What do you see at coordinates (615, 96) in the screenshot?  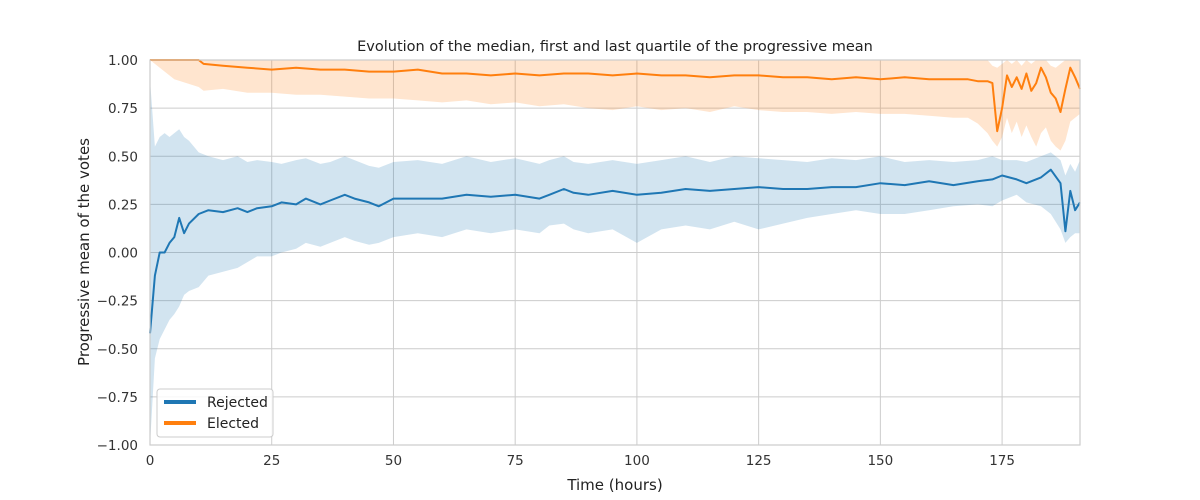 I see `elected-median-line` at bounding box center [615, 96].